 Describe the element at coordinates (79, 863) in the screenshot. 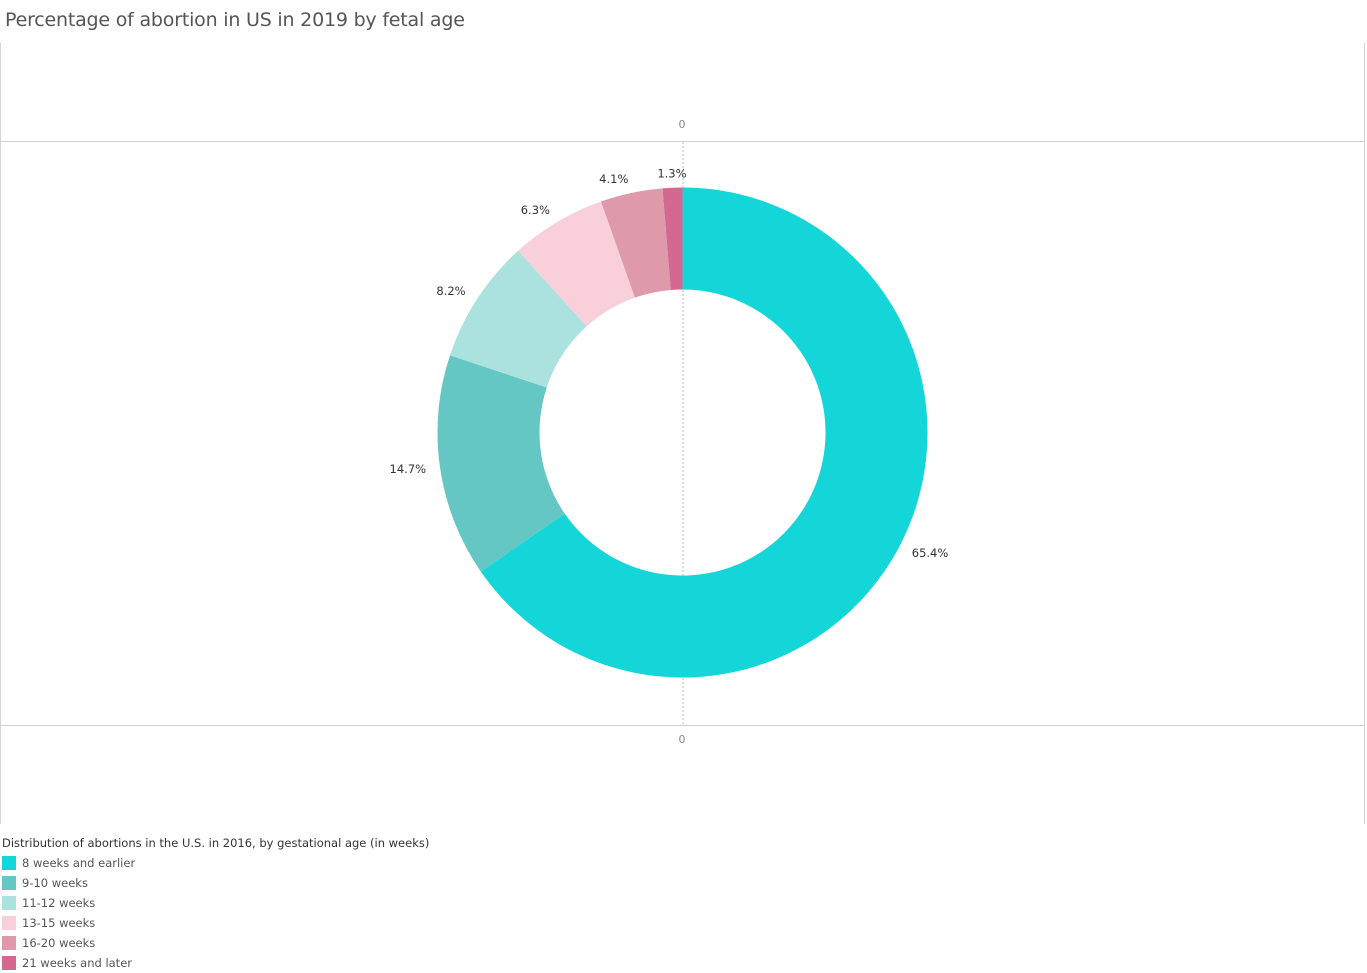

I see `legend-label: 8 weeks and earlier` at that location.